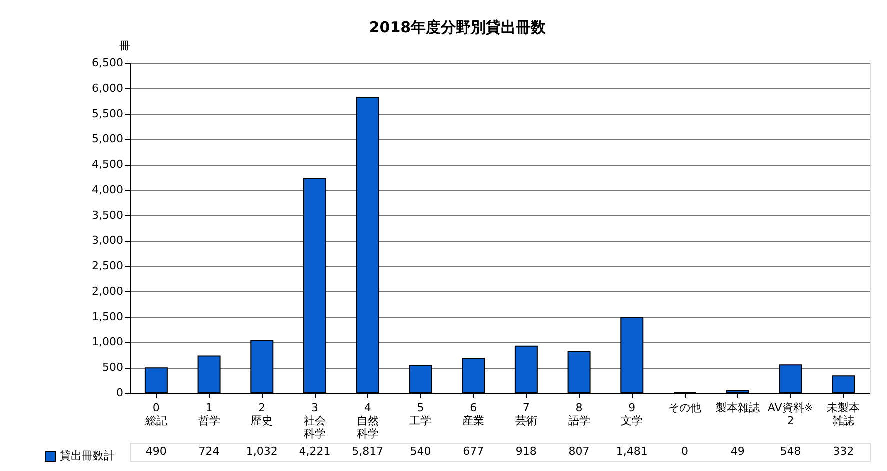 Image resolution: width=887 pixels, height=471 pixels. What do you see at coordinates (843, 415) in the screenshot?
I see `x-tick-label: 未製本雑誌` at bounding box center [843, 415].